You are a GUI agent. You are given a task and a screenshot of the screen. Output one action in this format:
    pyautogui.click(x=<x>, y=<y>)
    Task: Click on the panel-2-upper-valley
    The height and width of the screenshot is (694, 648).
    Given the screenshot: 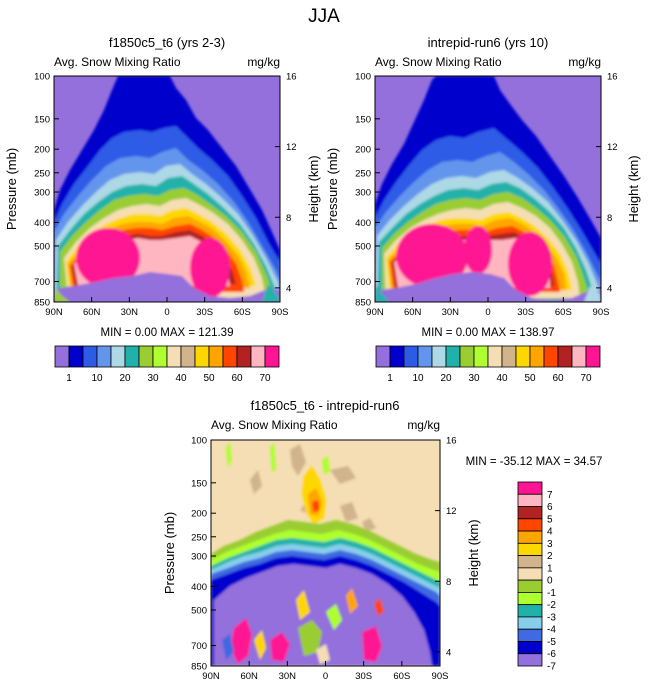 What is the action you would take?
    pyautogui.click(x=488, y=287)
    